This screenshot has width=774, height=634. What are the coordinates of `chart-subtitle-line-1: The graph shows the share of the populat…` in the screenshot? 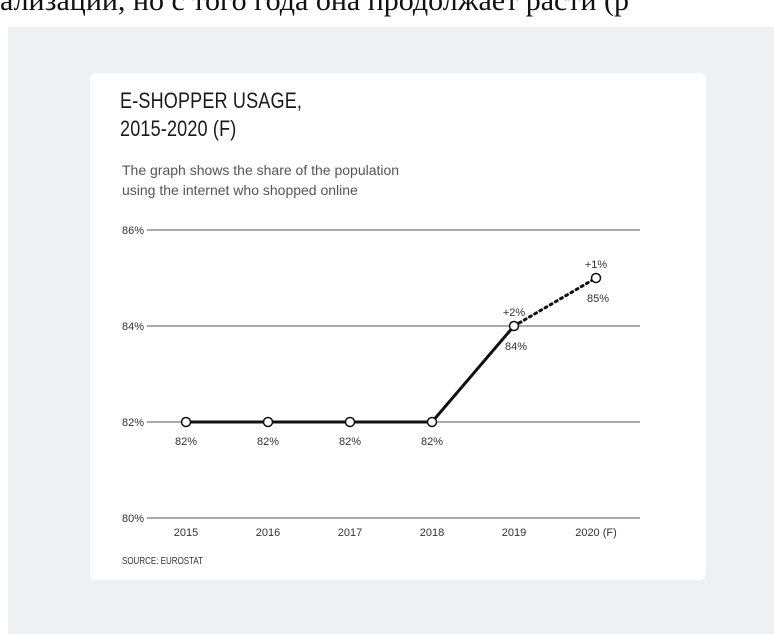 It's located at (261, 170).